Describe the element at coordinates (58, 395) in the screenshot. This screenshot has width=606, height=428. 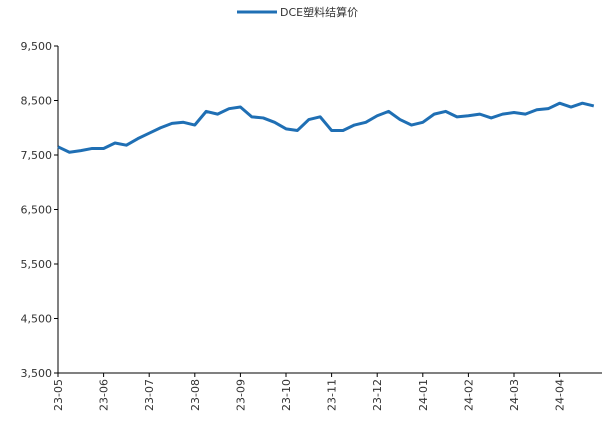
I see `x-tick-label: 23-05` at that location.